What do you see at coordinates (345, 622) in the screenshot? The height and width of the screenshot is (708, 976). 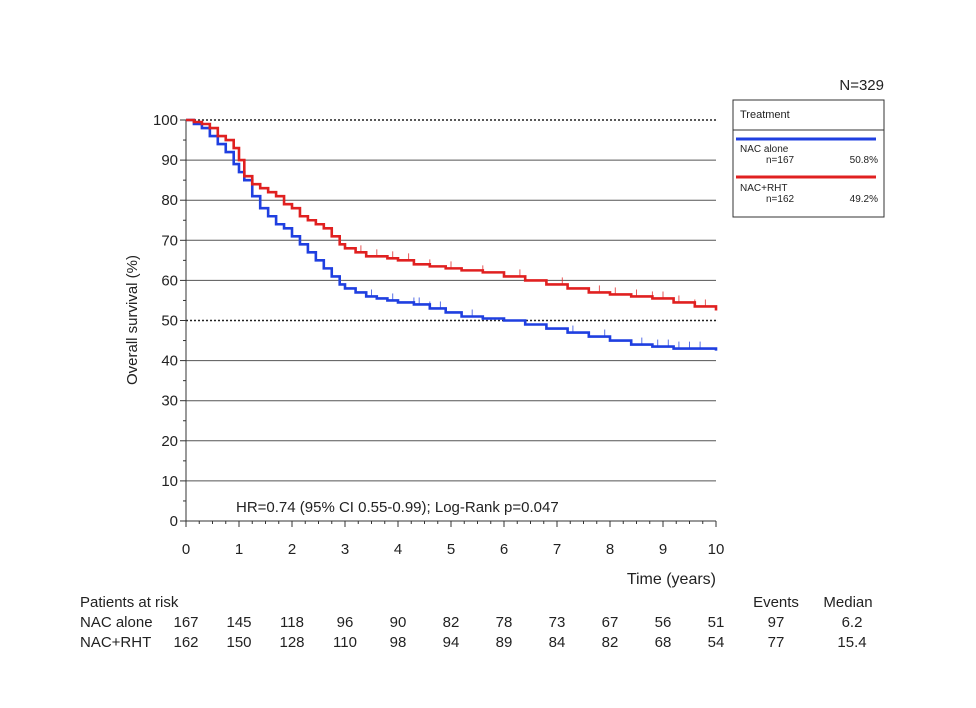 I see `risk-value-nac-alone: 96` at bounding box center [345, 622].